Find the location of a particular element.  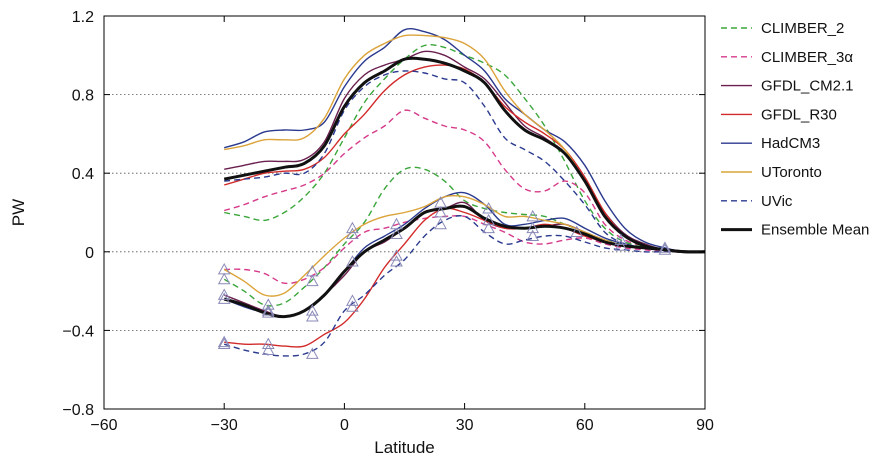

x-tick-label: 0 is located at coordinates (344, 425).